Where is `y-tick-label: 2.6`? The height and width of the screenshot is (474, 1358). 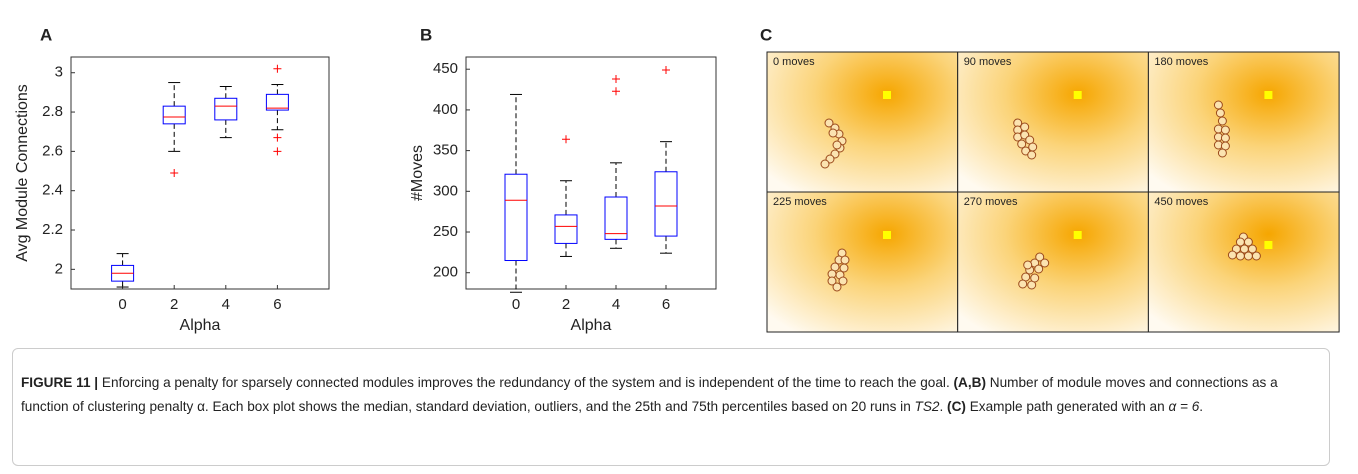
y-tick-label: 2.6 is located at coordinates (52, 150).